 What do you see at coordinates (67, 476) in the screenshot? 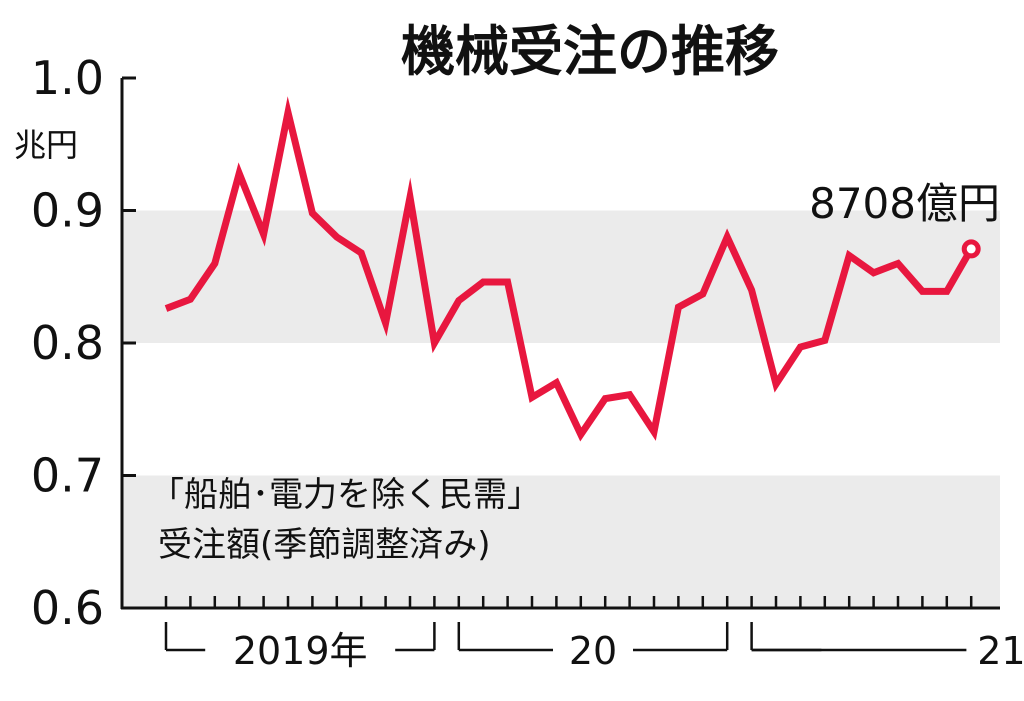
I see `y-tick-label: 0.7` at bounding box center [67, 476].